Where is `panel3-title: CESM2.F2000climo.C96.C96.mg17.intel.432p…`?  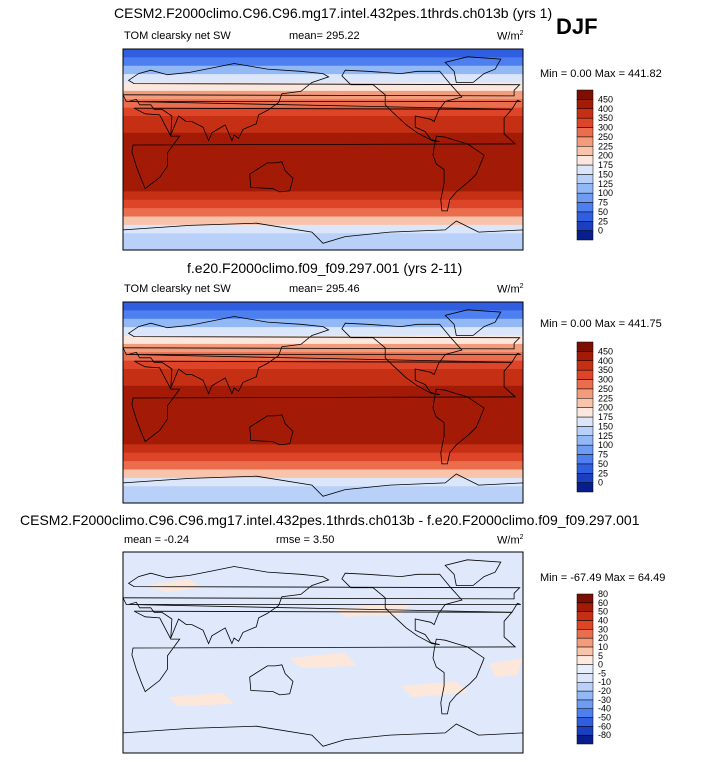
panel3-title: CESM2.F2000climo.C96.C96.mg17.intel.432p… is located at coordinates (330, 520).